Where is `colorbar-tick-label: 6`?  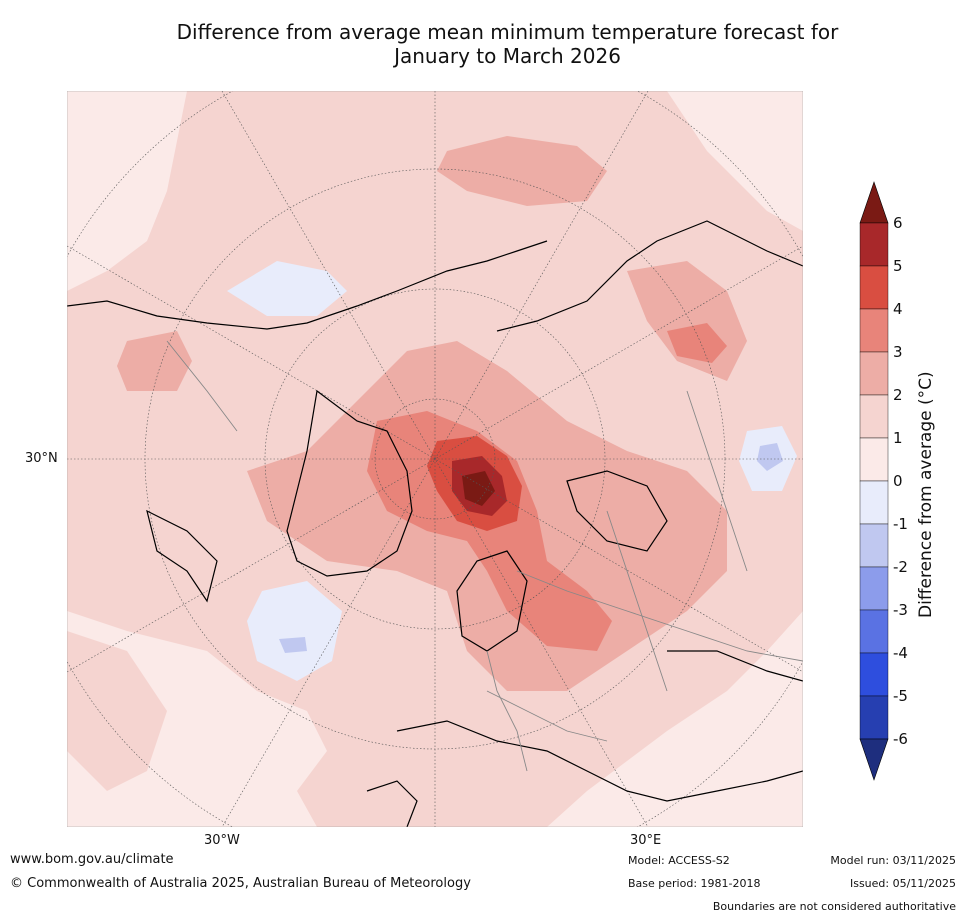 colorbar-tick-label: 6 is located at coordinates (898, 223).